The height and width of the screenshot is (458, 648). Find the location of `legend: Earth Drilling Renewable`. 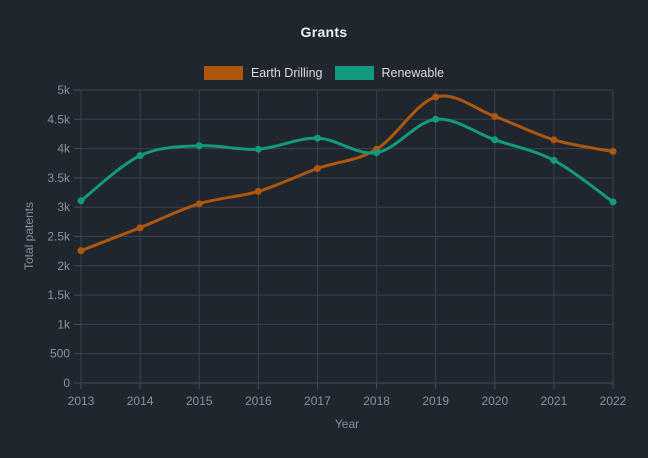

legend: Earth Drilling Renewable is located at coordinates (324, 73).